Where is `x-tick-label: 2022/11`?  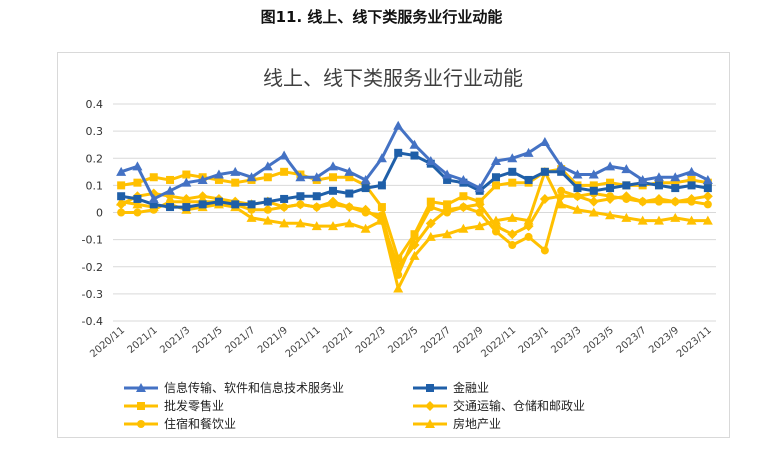 x-tick-label: 2022/11 is located at coordinates (498, 342).